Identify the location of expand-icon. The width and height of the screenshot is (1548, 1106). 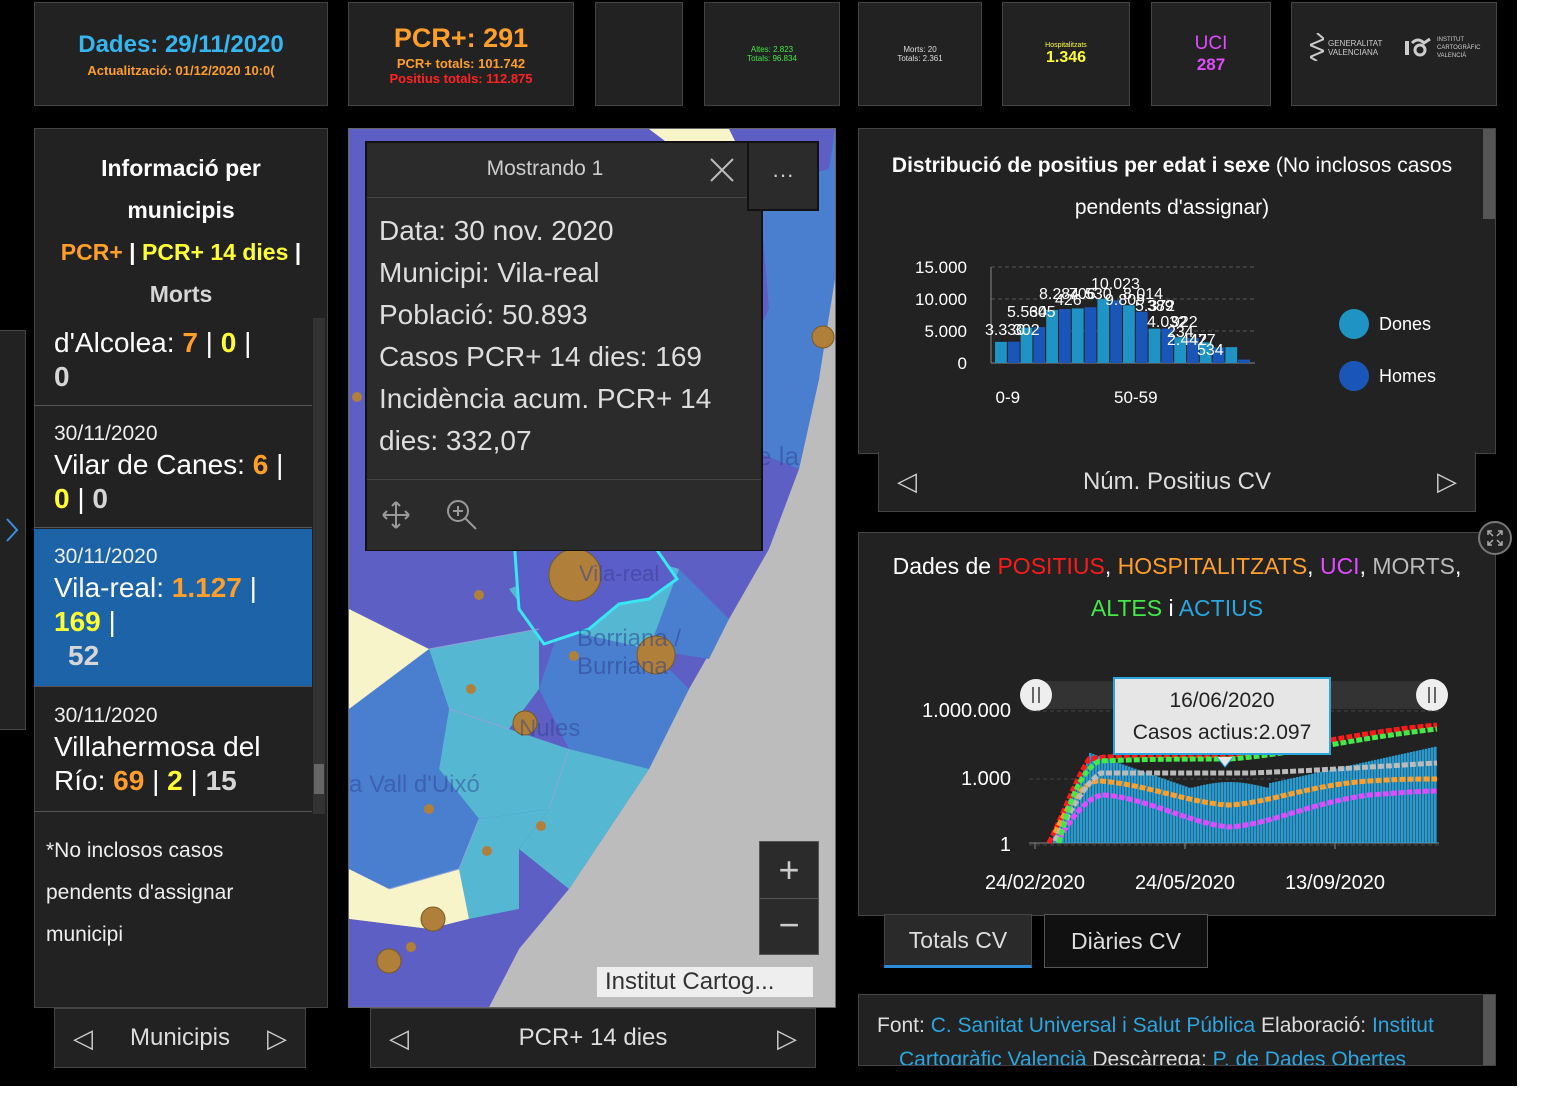
(1495, 538).